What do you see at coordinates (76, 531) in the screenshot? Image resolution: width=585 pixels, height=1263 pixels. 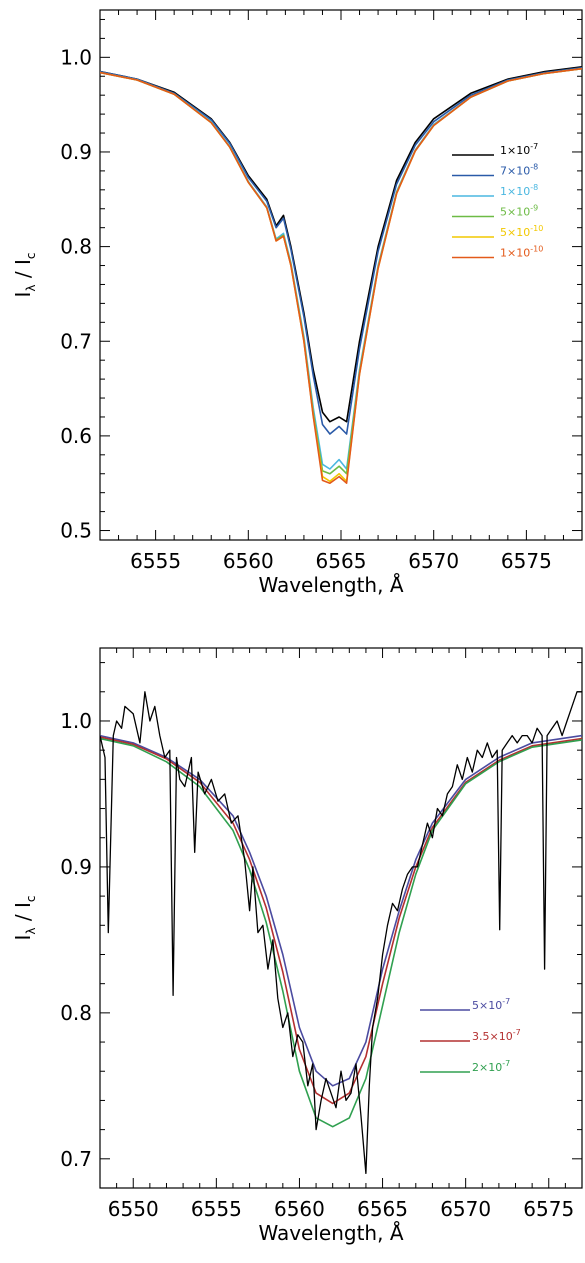 I see `y-tick-label: 0.5` at bounding box center [76, 531].